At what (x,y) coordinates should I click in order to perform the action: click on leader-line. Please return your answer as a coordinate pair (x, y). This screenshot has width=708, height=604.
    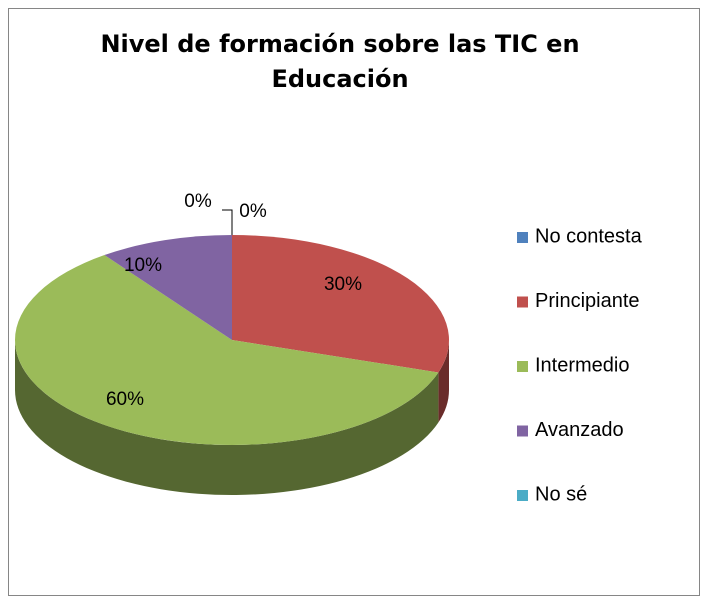
    Looking at the image, I should click on (227, 222).